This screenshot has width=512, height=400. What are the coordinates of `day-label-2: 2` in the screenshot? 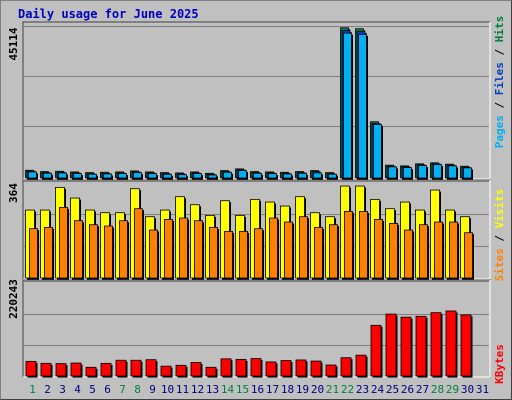 It's located at (47, 389).